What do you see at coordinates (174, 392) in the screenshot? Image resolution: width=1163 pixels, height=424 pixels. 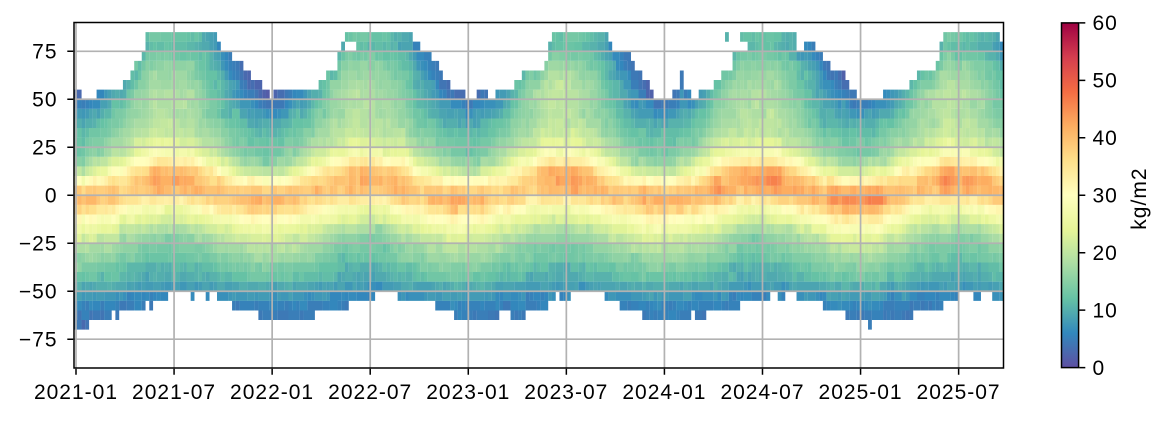 I see `svg-text: 2021-07` at bounding box center [174, 392].